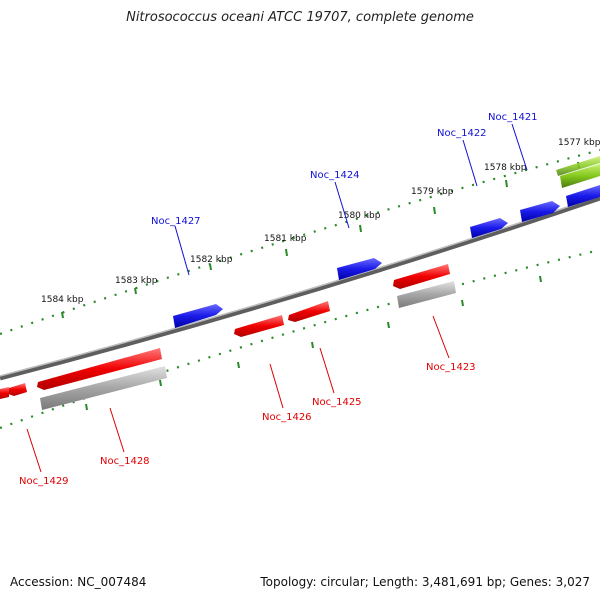 The image size is (600, 600). I want to click on gene-label-noc-1426: Noc_1426, so click(287, 417).